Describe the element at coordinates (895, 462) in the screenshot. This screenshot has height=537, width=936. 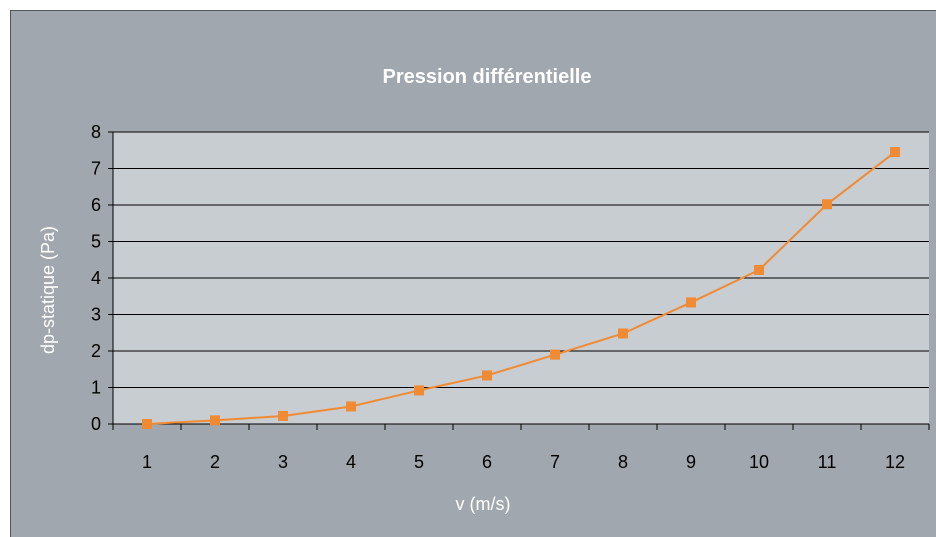
I see `x-tick-label: 12` at that location.